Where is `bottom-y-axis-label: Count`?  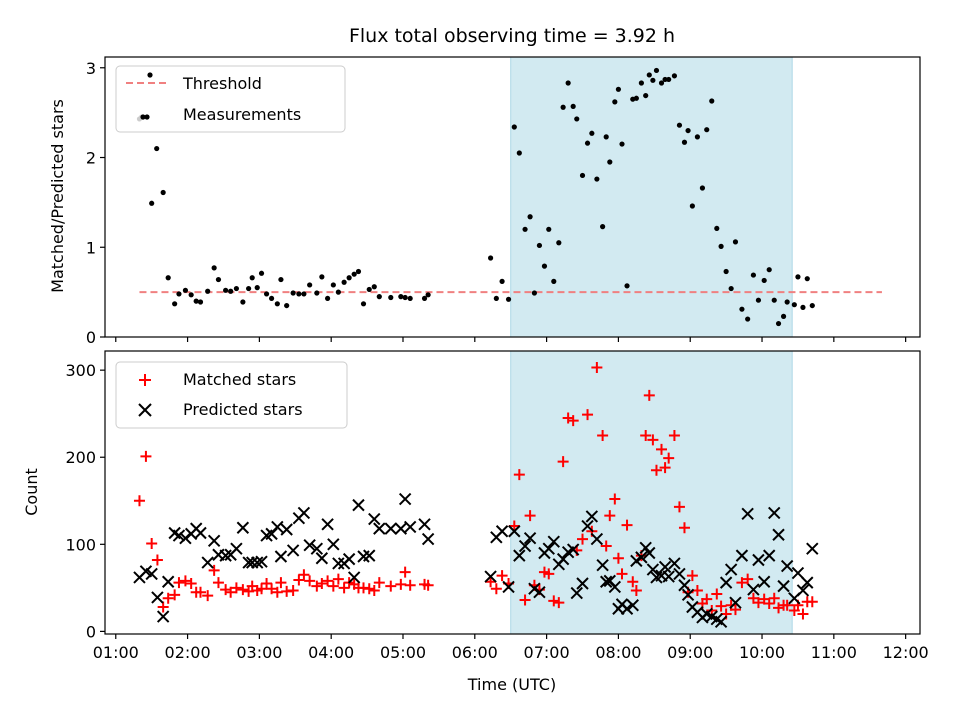
bottom-y-axis-label: Count is located at coordinates (31, 492).